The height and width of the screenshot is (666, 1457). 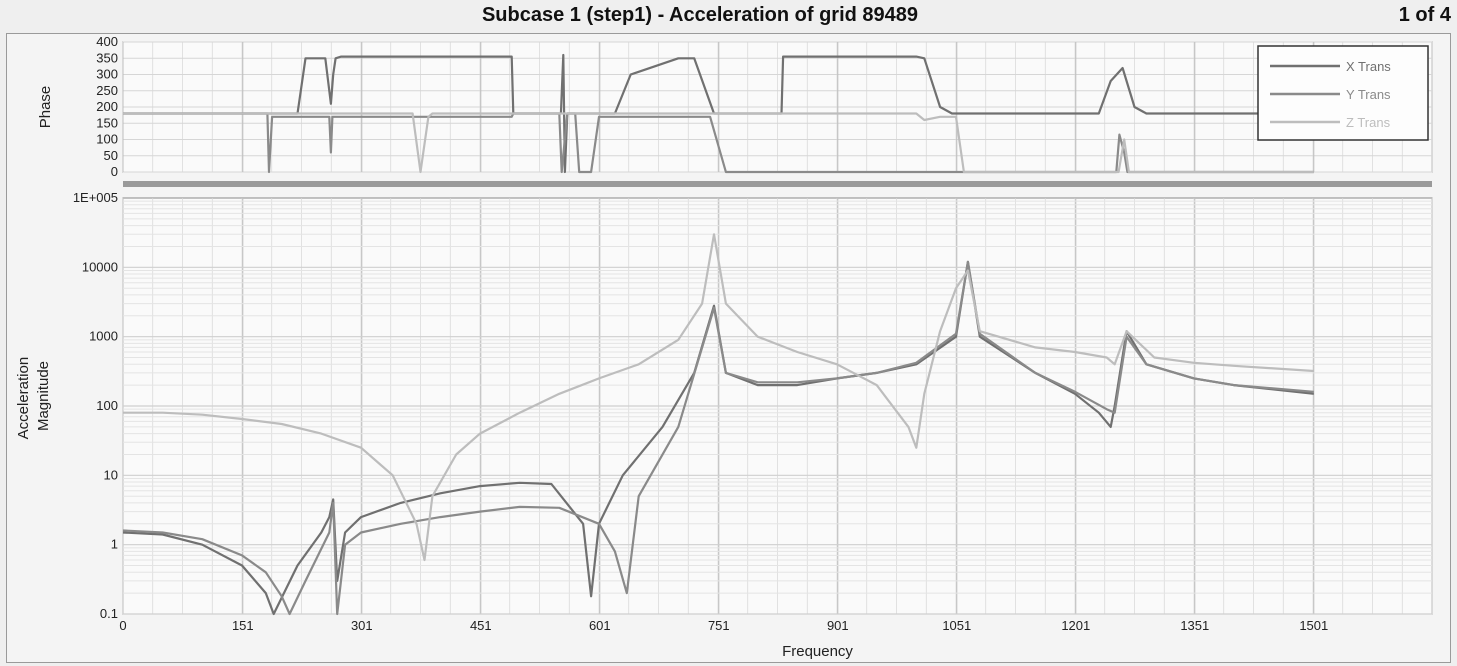 I want to click on phase-y-tick-label: 250, so click(x=107, y=90).